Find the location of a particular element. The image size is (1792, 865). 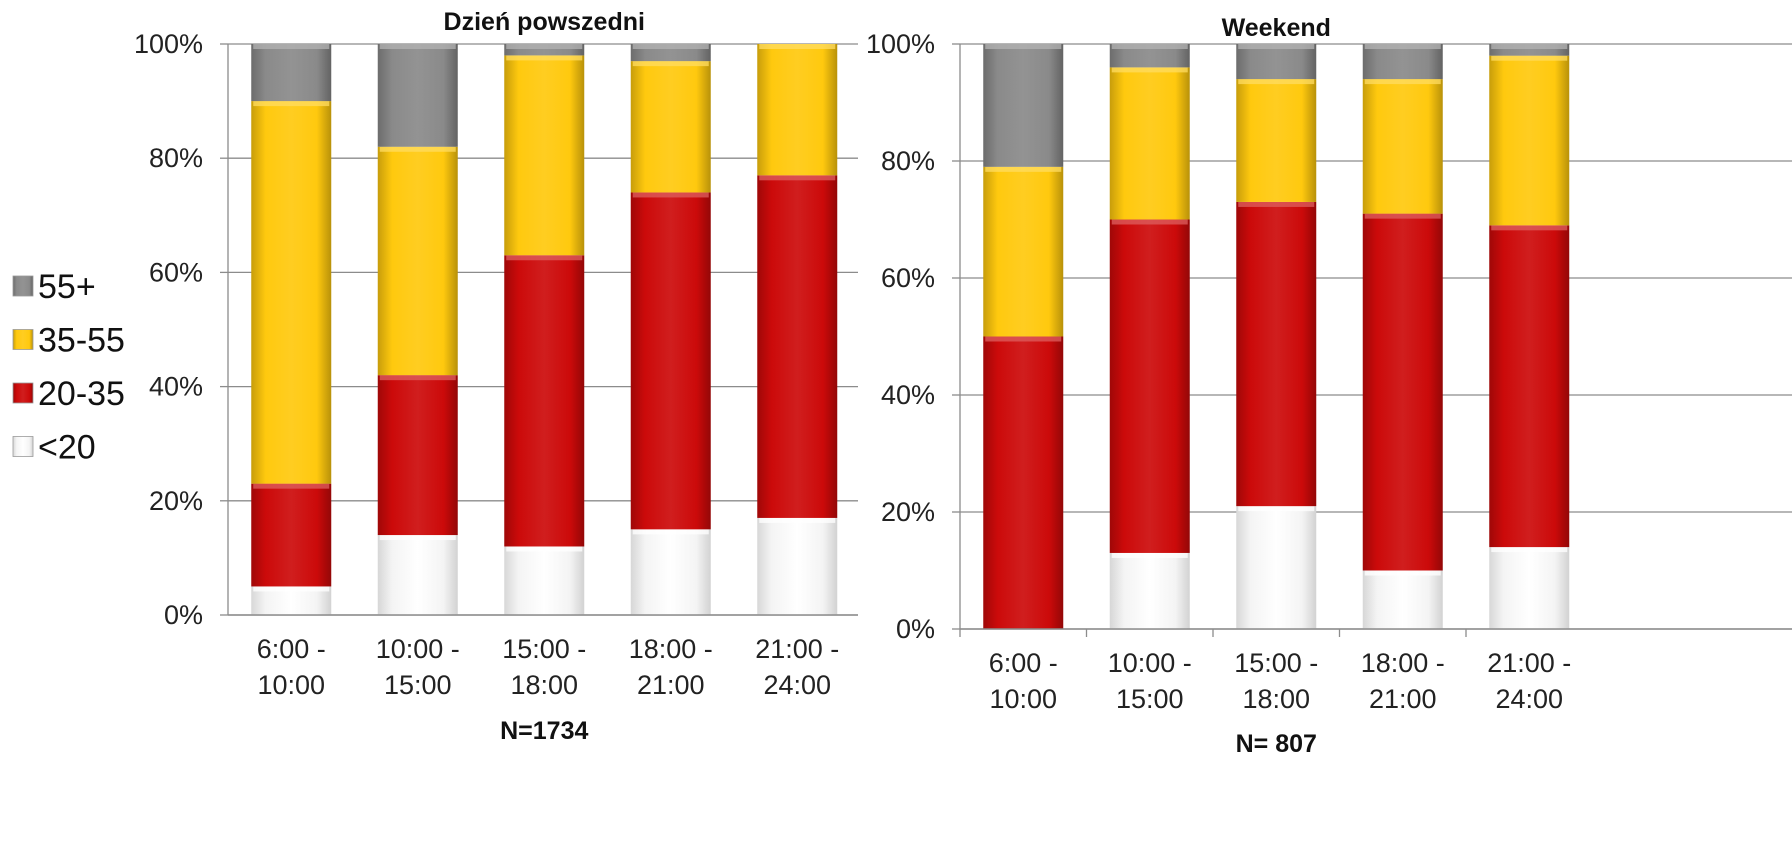

chart-title: Weekend is located at coordinates (1276, 28).